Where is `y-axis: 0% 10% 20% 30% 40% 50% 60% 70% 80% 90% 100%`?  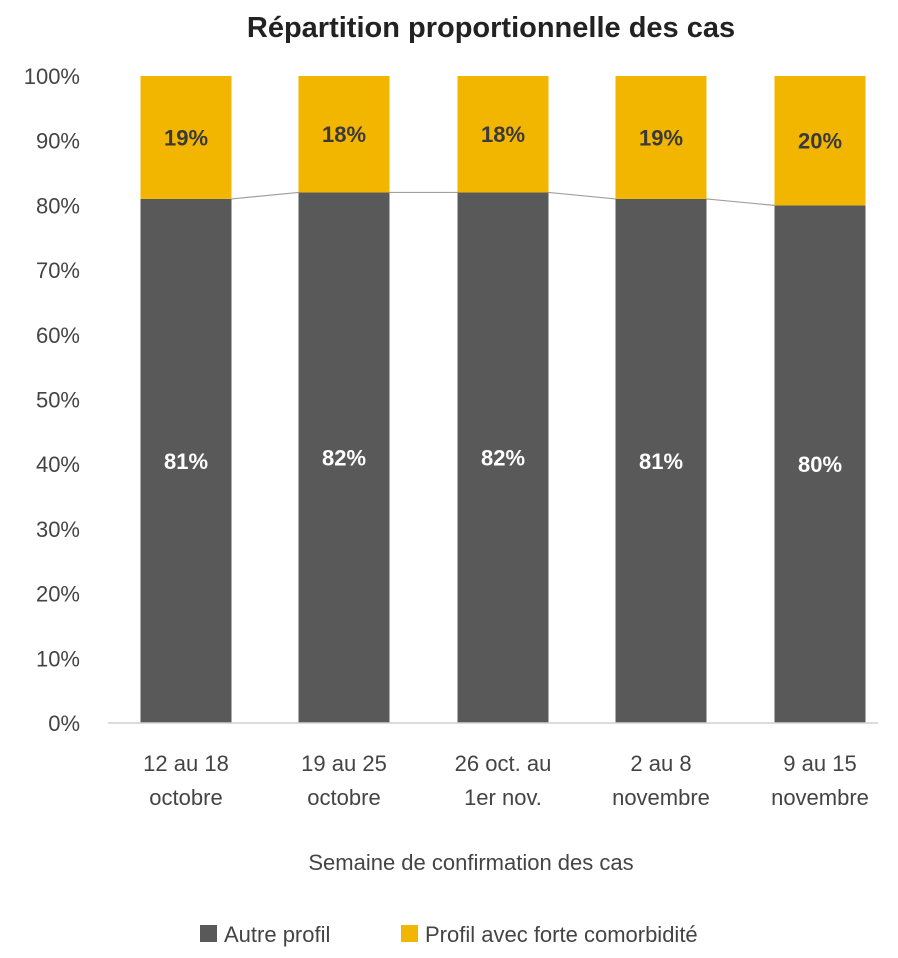
y-axis: 0% 10% 20% 30% 40% 50% 60% 70% 80% 90% 100% is located at coordinates (52, 400).